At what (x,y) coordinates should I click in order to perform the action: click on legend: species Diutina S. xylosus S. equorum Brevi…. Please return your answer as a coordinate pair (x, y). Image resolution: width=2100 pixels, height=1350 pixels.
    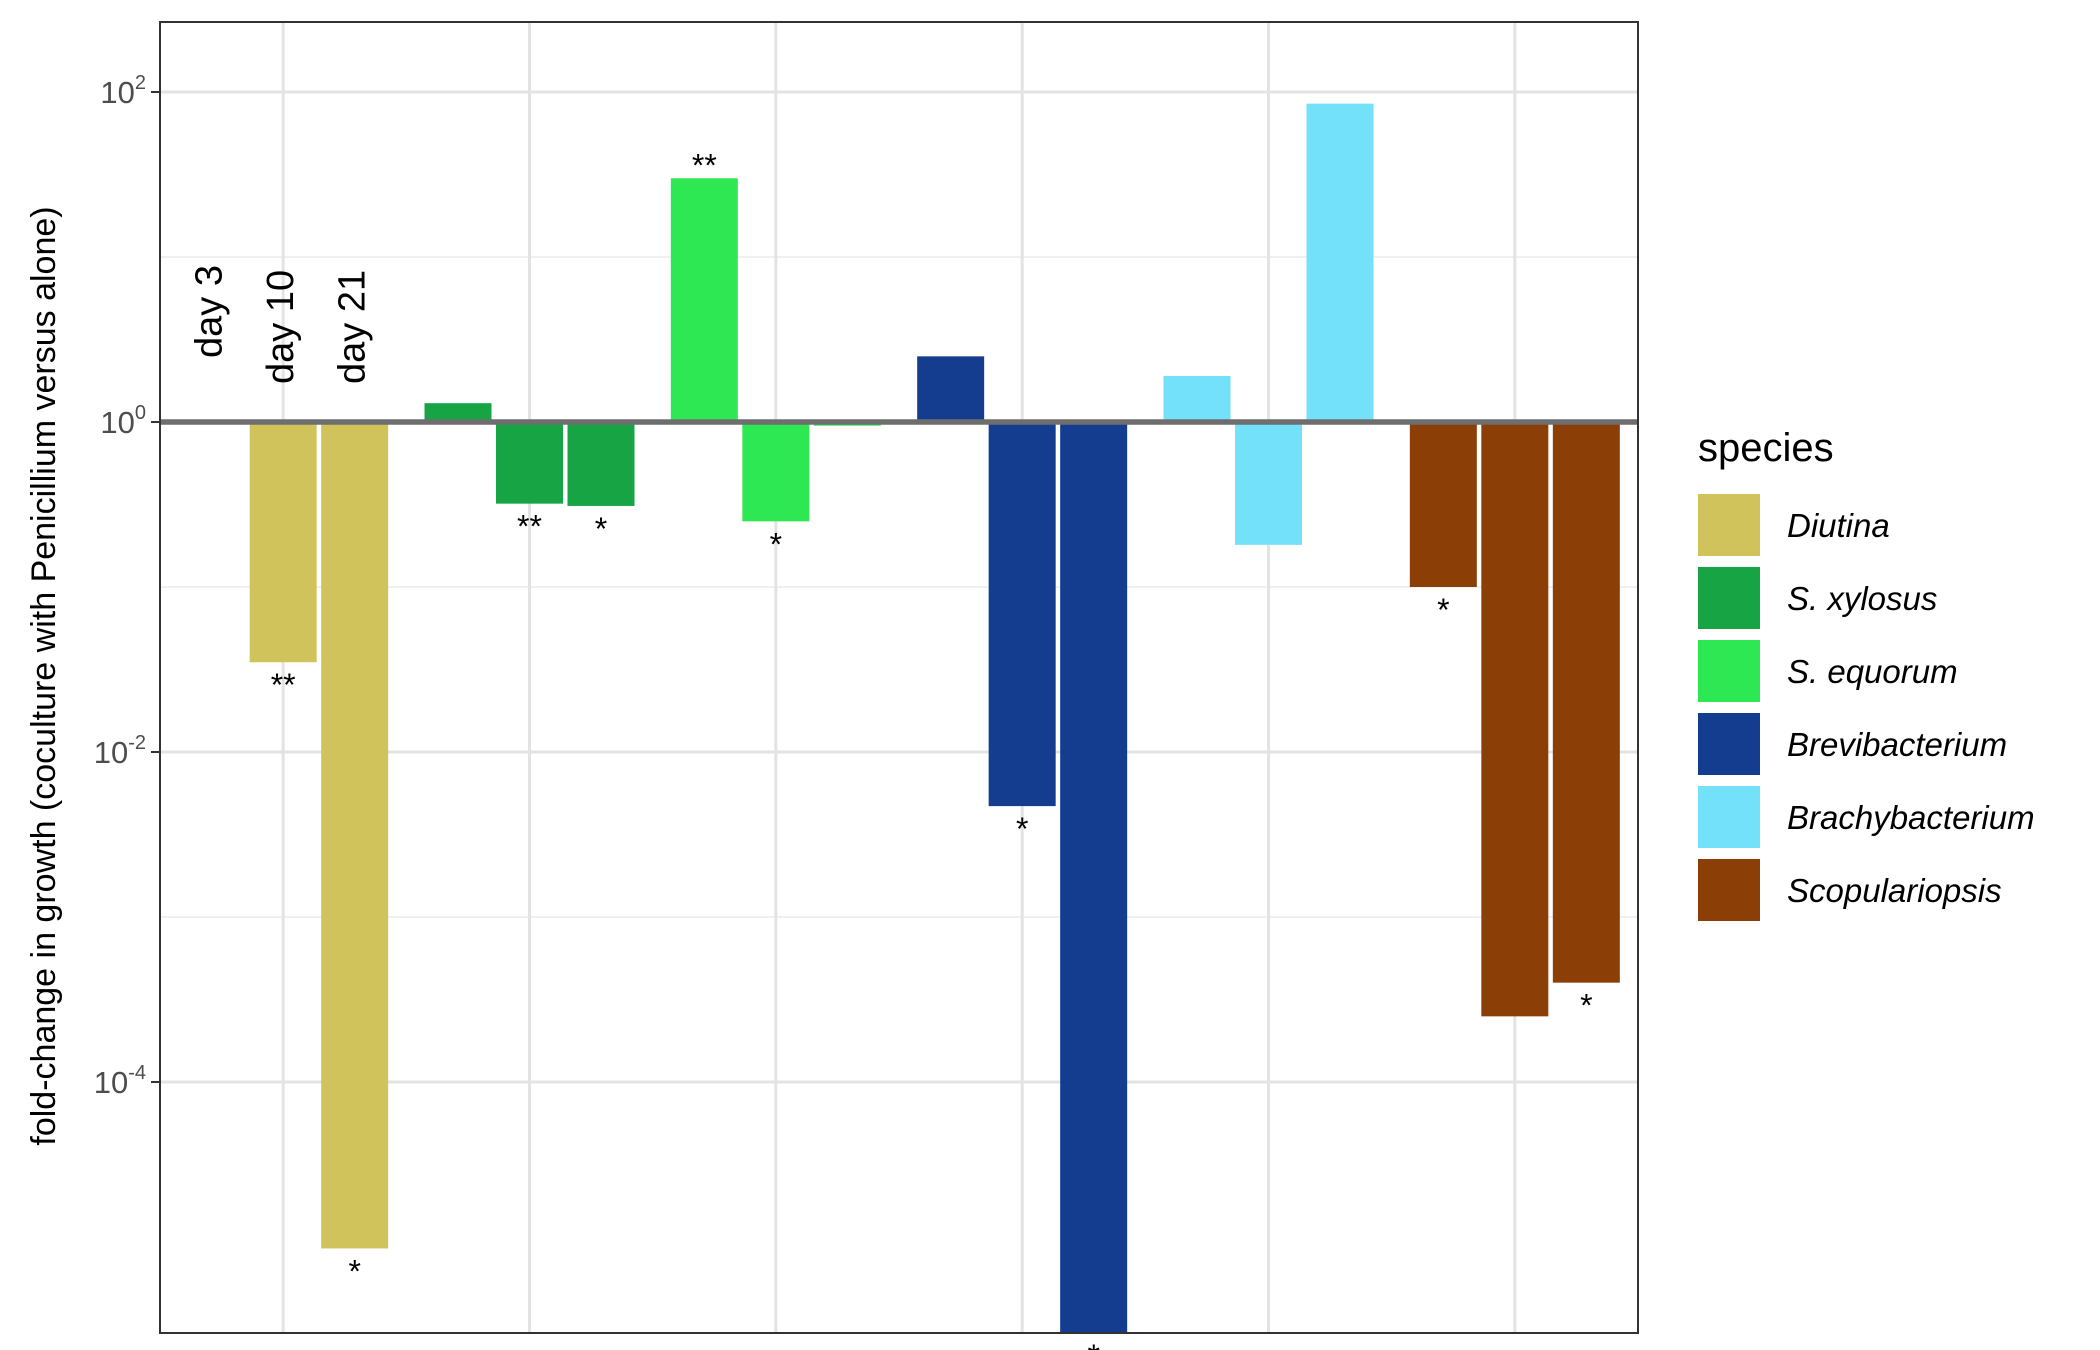
    Looking at the image, I should click on (1866, 673).